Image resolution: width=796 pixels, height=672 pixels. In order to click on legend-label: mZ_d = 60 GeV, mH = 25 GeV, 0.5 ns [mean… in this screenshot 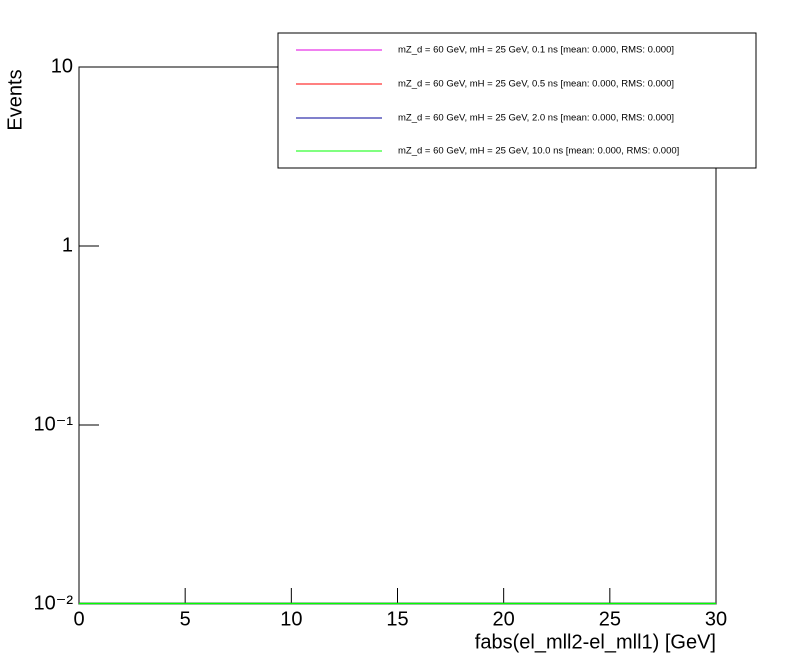, I will do `click(536, 84)`.